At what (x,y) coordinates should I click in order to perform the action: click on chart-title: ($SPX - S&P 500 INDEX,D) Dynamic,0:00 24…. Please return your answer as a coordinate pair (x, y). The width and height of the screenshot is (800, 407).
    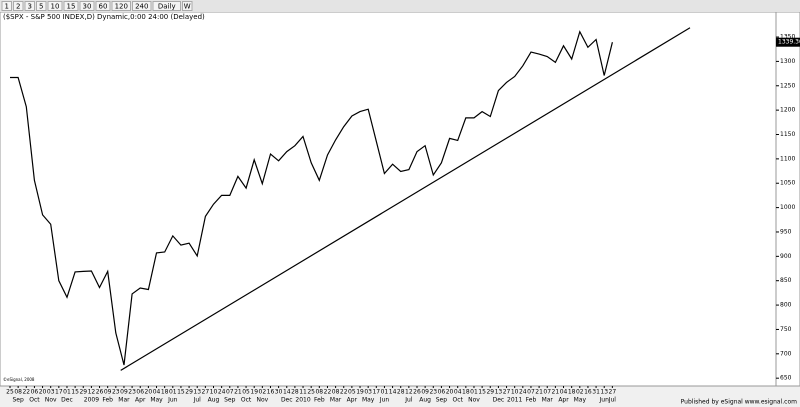
    Looking at the image, I should click on (104, 17).